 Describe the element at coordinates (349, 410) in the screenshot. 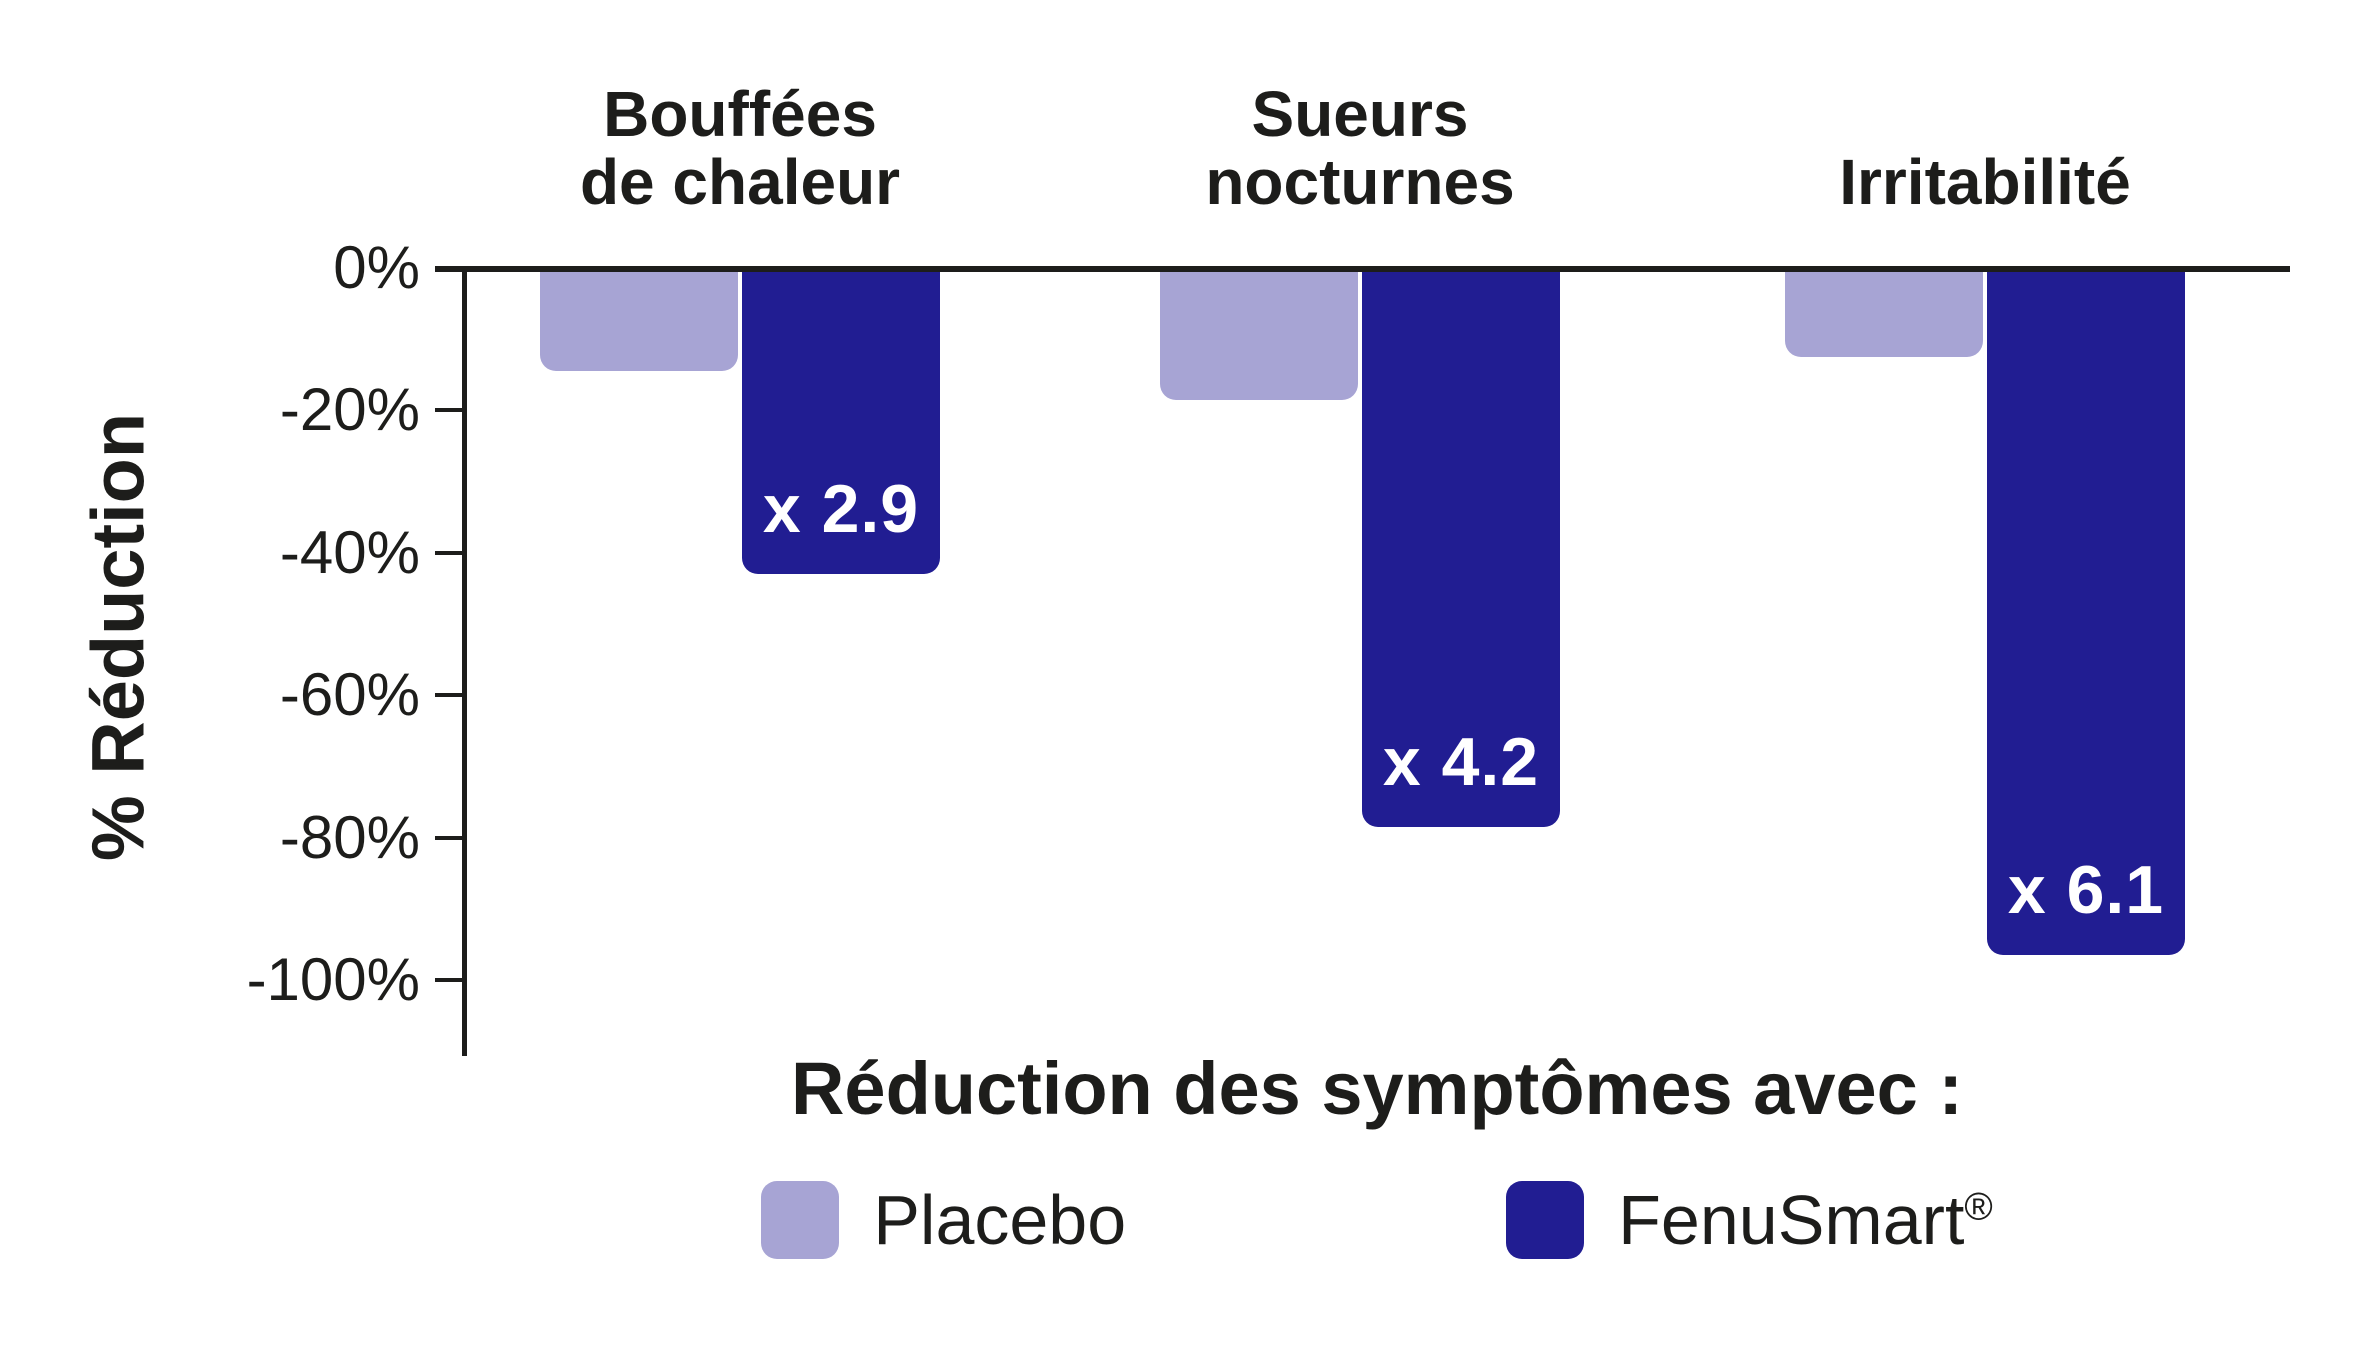

I see `y-tick-label: -20%` at that location.